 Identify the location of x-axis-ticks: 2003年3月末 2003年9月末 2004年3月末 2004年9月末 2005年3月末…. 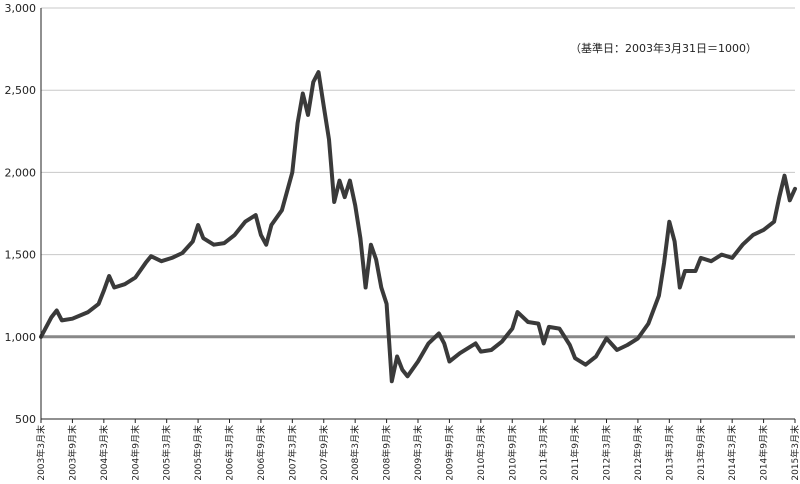
(417, 450).